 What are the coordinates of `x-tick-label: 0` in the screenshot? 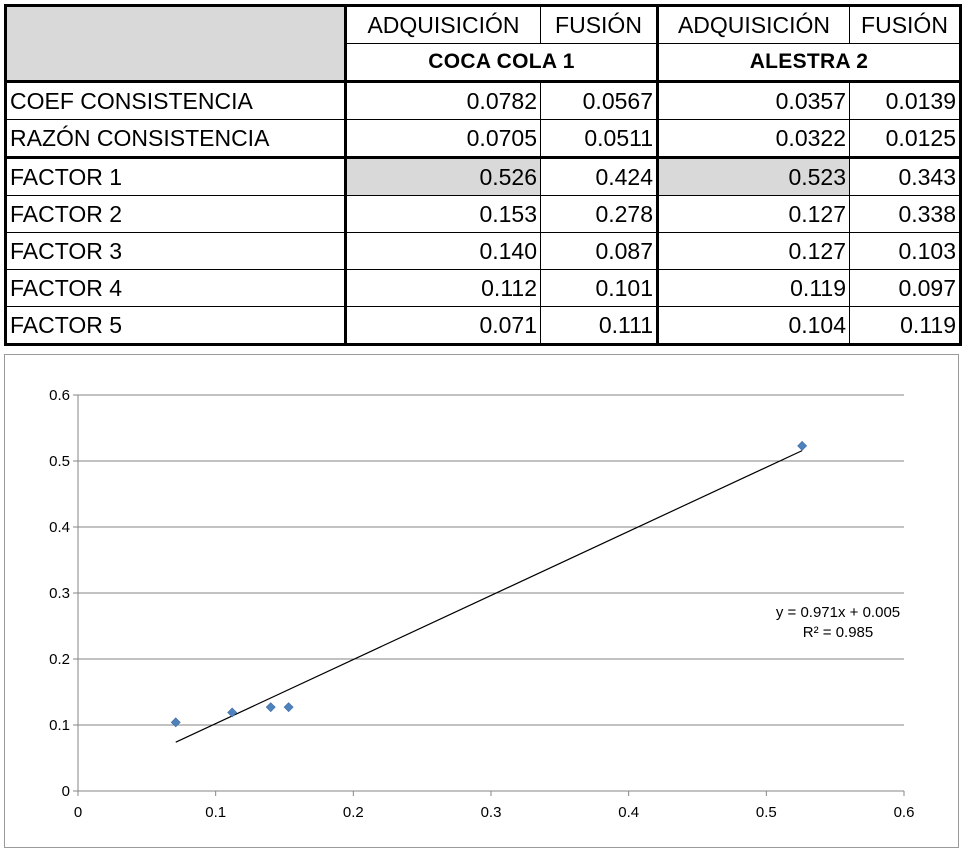 It's located at (78, 812).